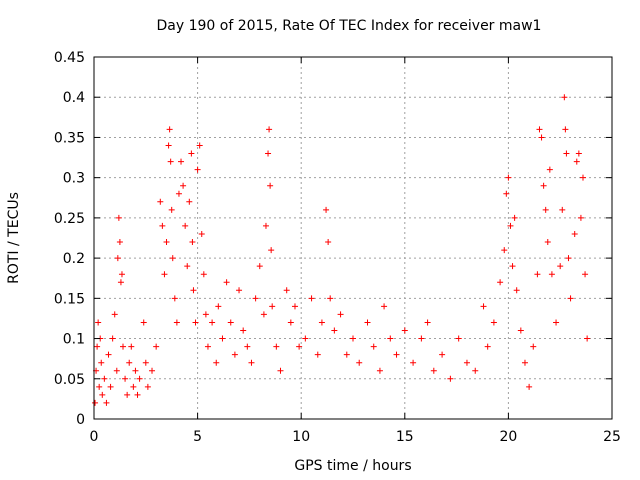 The width and height of the screenshot is (640, 480). Describe the element at coordinates (508, 437) in the screenshot. I see `x-tick-label: 20` at that location.